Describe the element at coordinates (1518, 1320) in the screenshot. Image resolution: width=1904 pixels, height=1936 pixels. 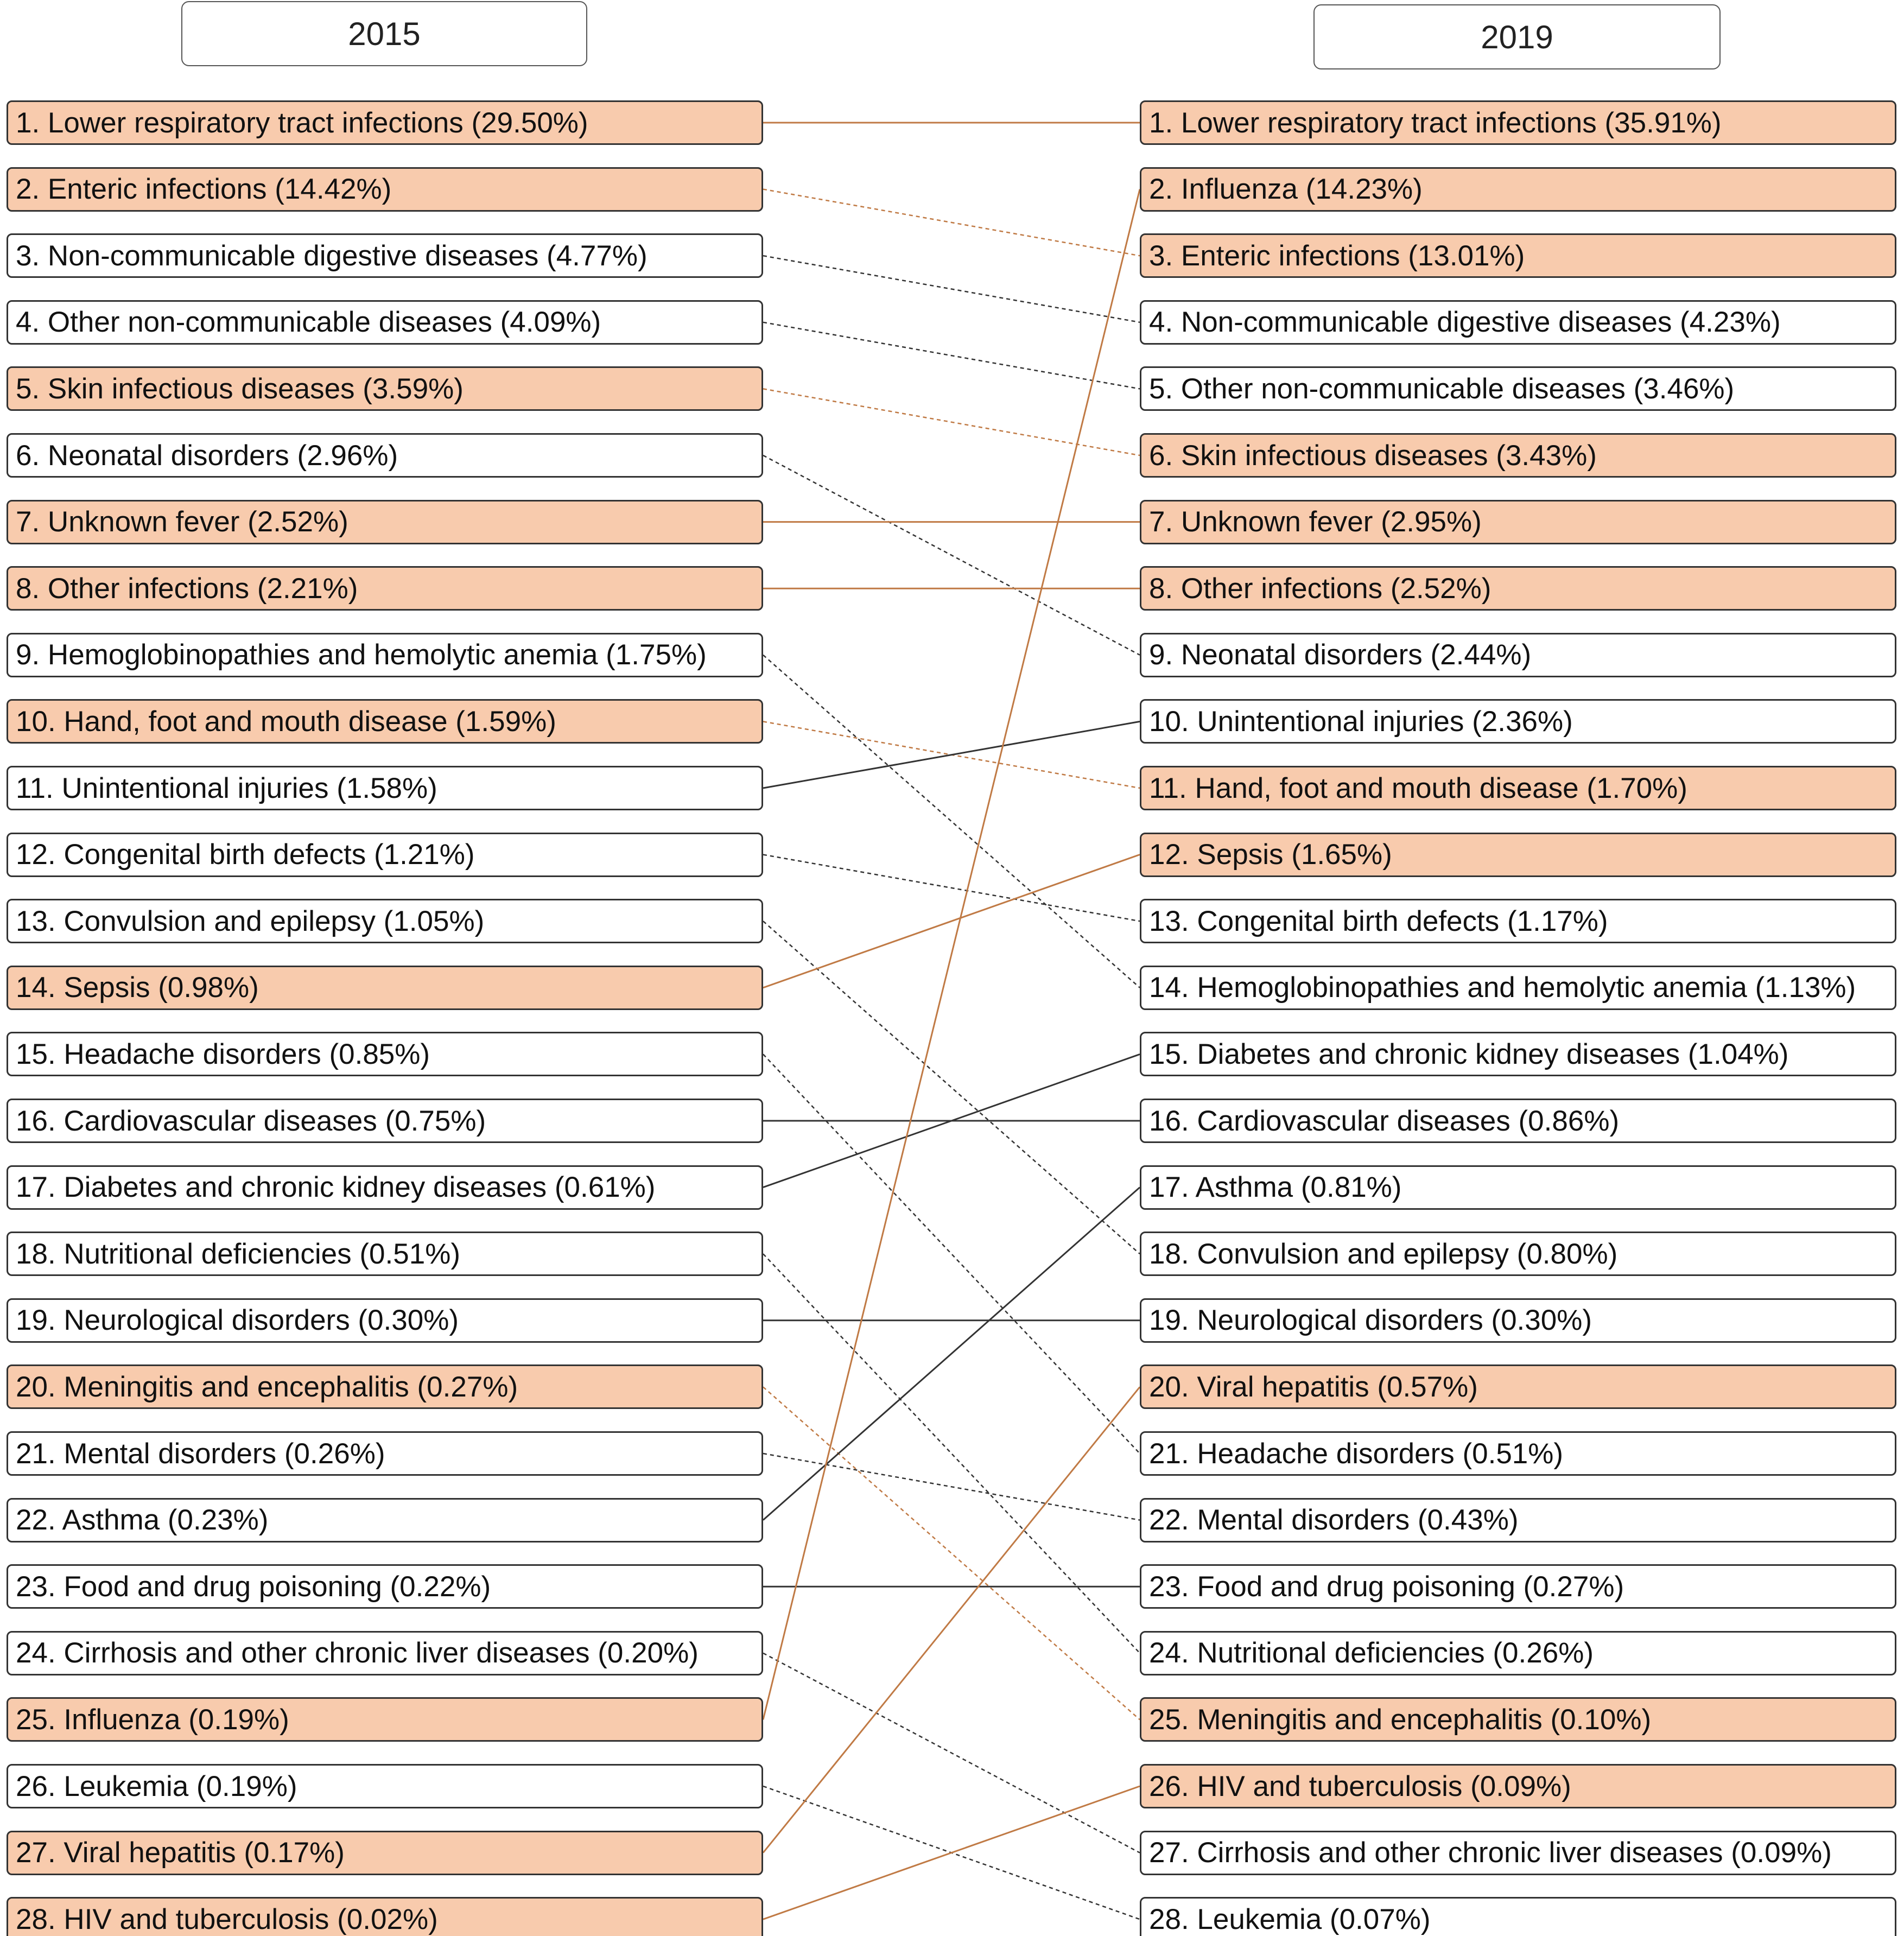
I see `rank-2019-item-19: 19. Neurological disorders (0.30%)` at that location.